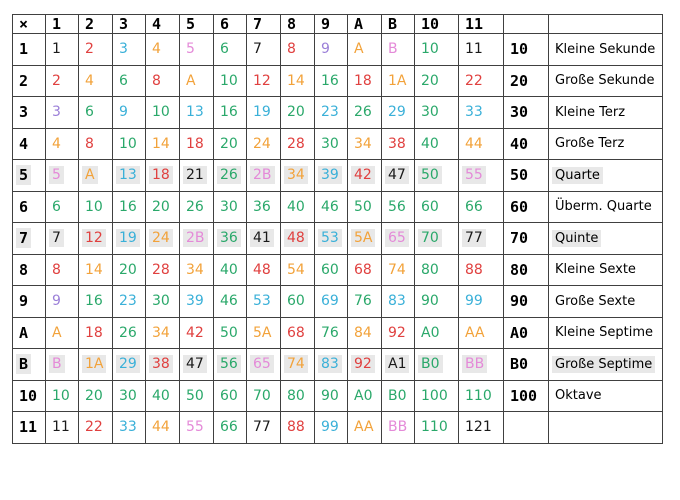  I want to click on interval-name-text: Oktave, so click(578, 396).